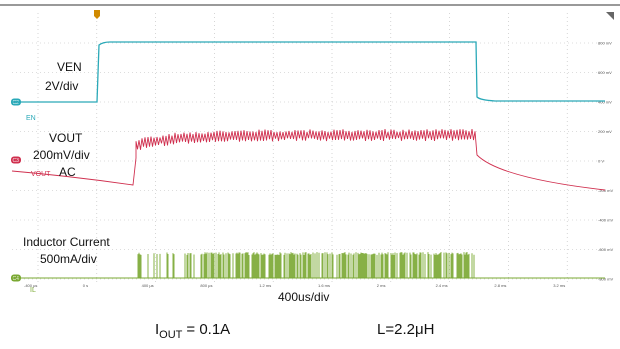 This screenshot has height=349, width=620. Describe the element at coordinates (605, 190) in the screenshot. I see `voltage-label: -200 mV` at that location.